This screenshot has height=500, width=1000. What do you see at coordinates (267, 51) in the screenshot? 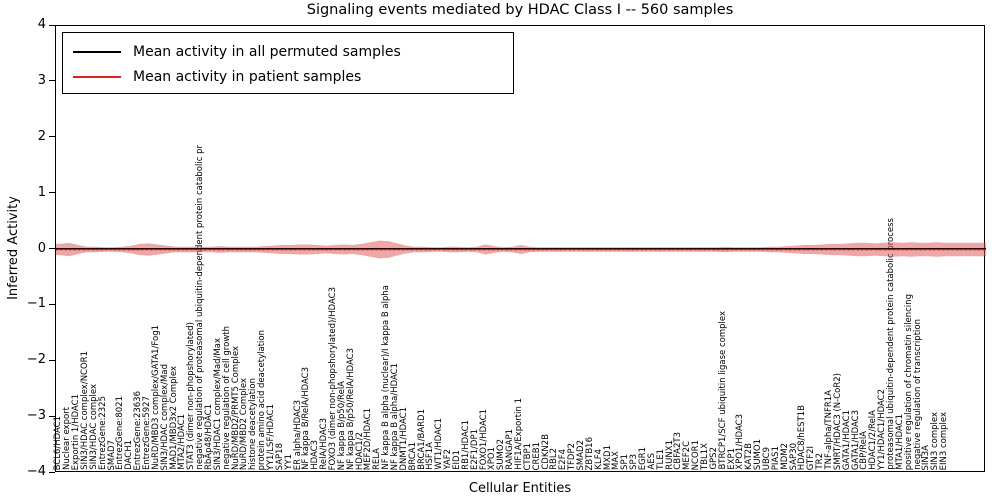
I see `legend-label: Mean activity in all permuted samples` at bounding box center [267, 51].